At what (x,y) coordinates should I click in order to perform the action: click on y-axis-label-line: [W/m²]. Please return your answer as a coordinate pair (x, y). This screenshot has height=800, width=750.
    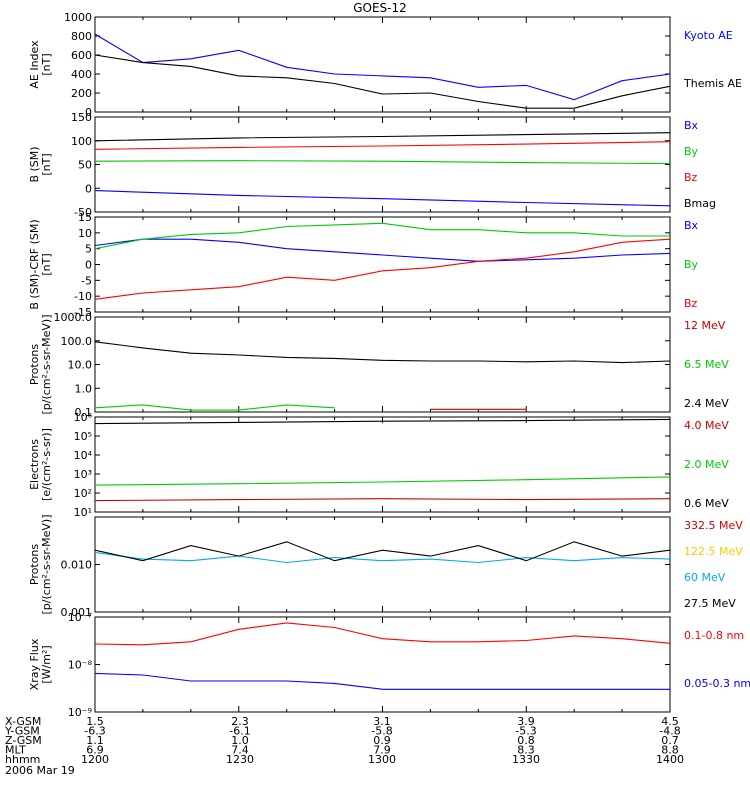
    Looking at the image, I should click on (46, 664).